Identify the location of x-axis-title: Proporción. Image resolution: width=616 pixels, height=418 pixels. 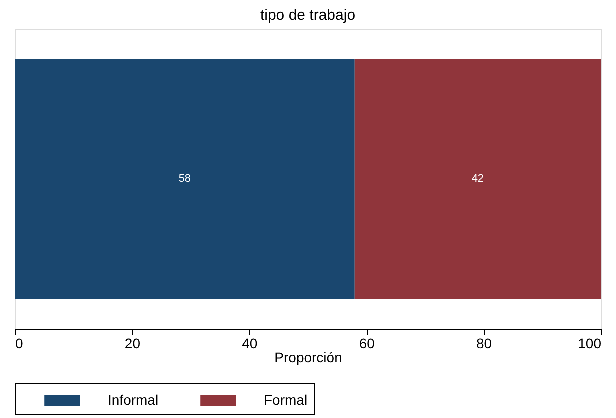
(308, 358).